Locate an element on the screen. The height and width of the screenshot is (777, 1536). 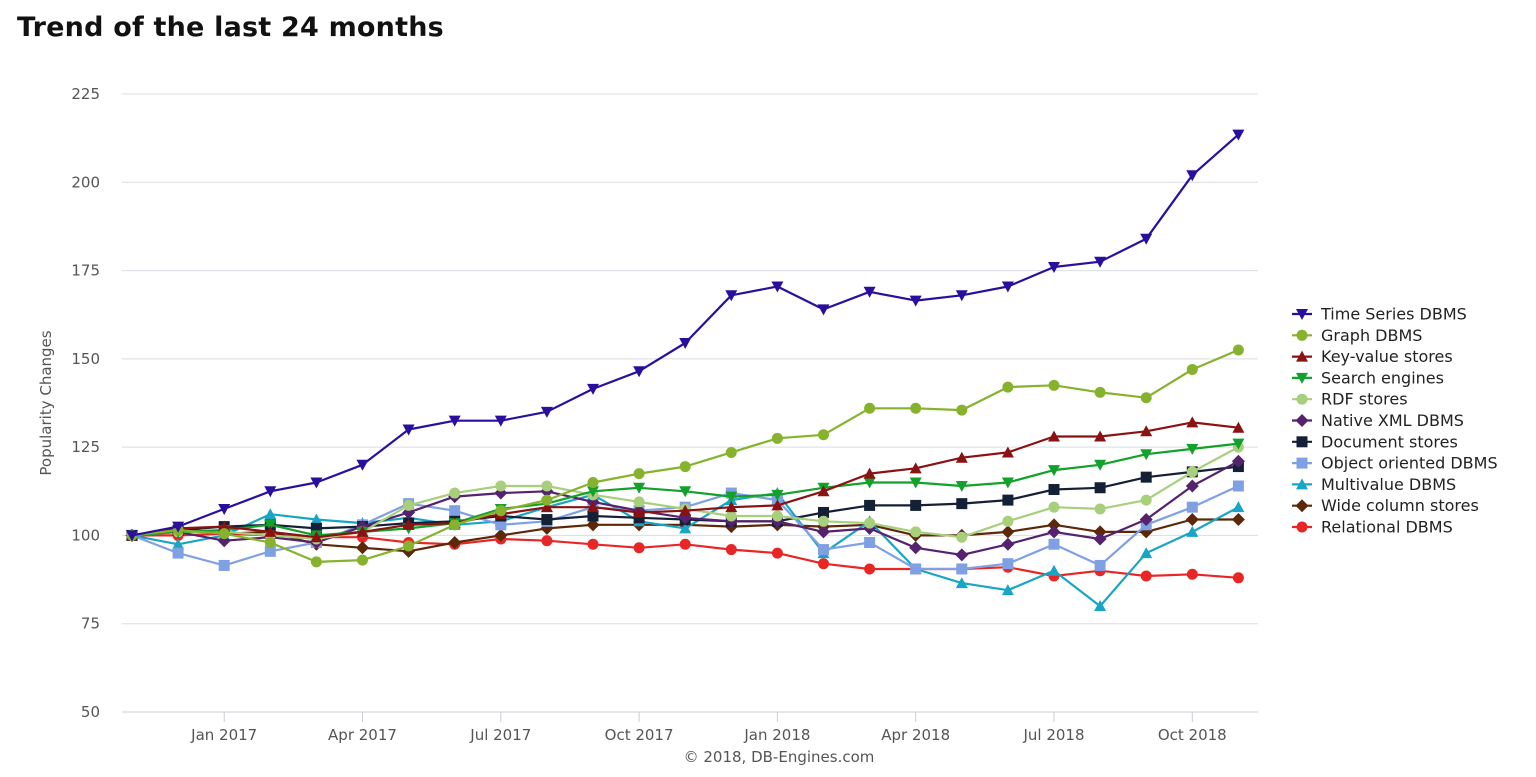
legend-item: Object oriented DBMS is located at coordinates (1395, 463).